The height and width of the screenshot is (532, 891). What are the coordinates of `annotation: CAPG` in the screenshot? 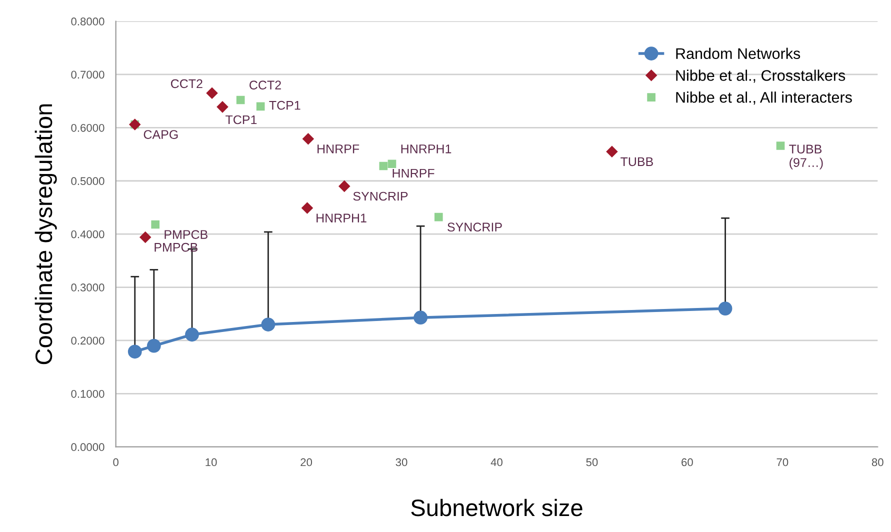 It's located at (161, 134).